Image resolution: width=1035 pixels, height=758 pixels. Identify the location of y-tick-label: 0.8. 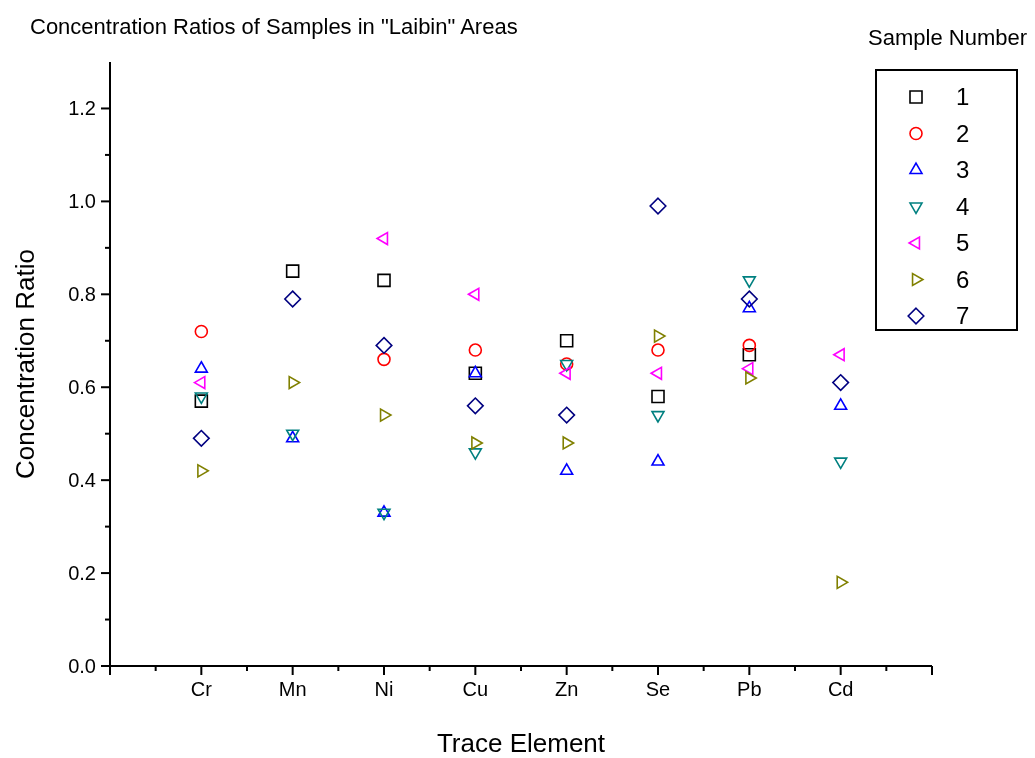
(82, 294).